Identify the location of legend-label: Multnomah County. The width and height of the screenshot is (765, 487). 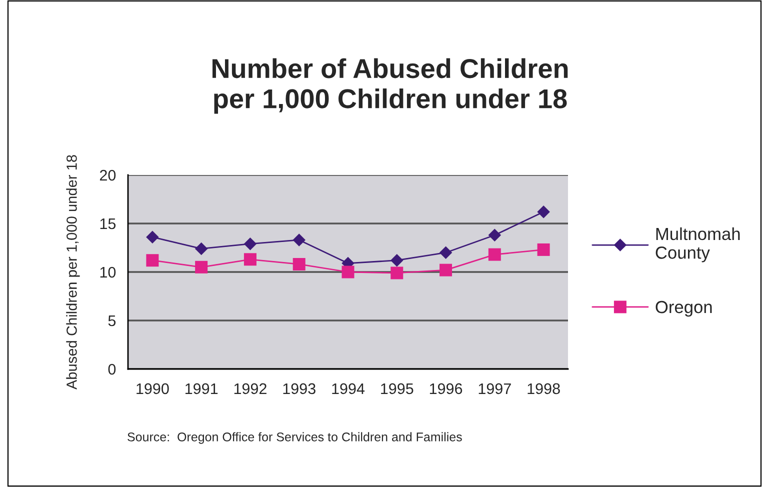
(698, 244).